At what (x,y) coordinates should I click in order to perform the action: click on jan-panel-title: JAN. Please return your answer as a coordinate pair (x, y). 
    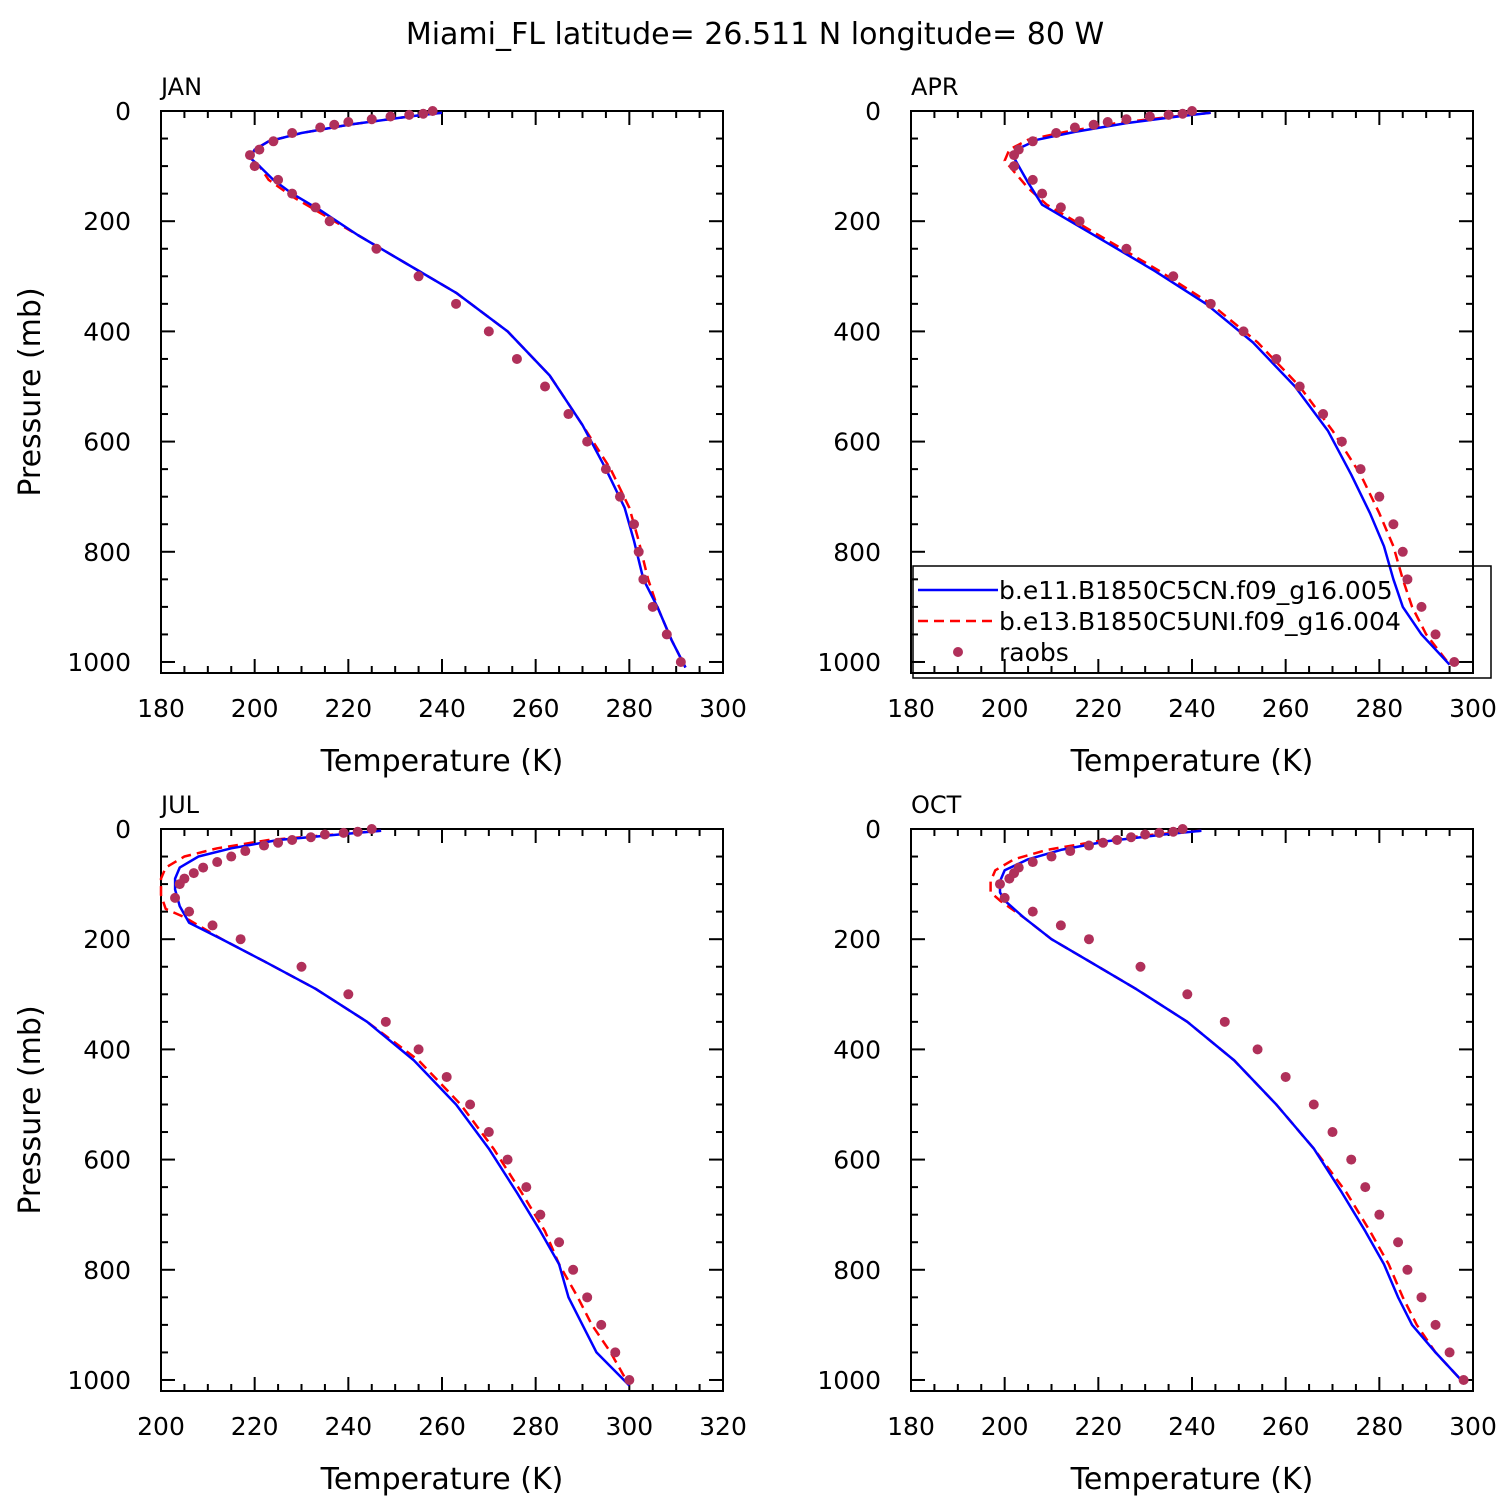
    Looking at the image, I should click on (180, 87).